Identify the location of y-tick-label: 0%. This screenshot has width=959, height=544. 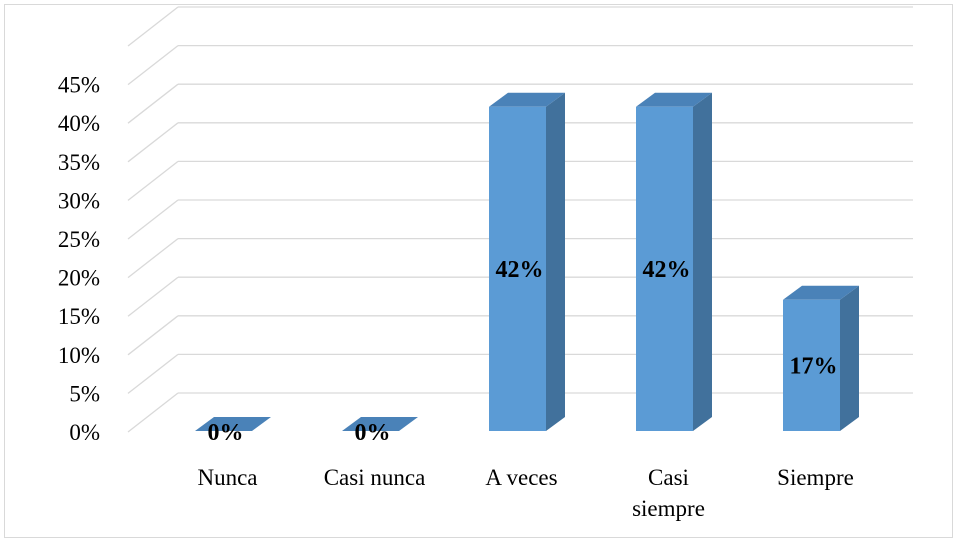
(84, 432).